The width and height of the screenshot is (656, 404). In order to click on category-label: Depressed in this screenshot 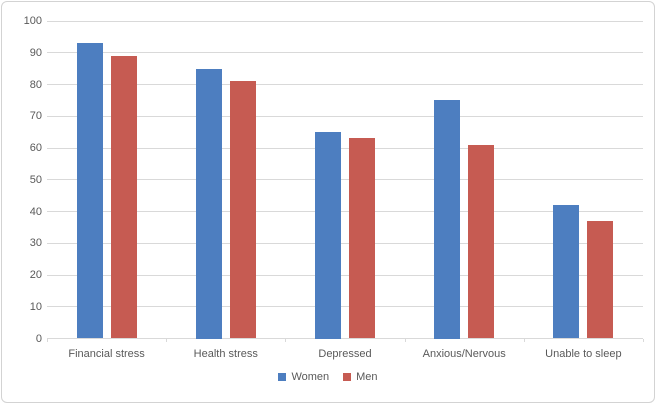, I will do `click(345, 353)`.